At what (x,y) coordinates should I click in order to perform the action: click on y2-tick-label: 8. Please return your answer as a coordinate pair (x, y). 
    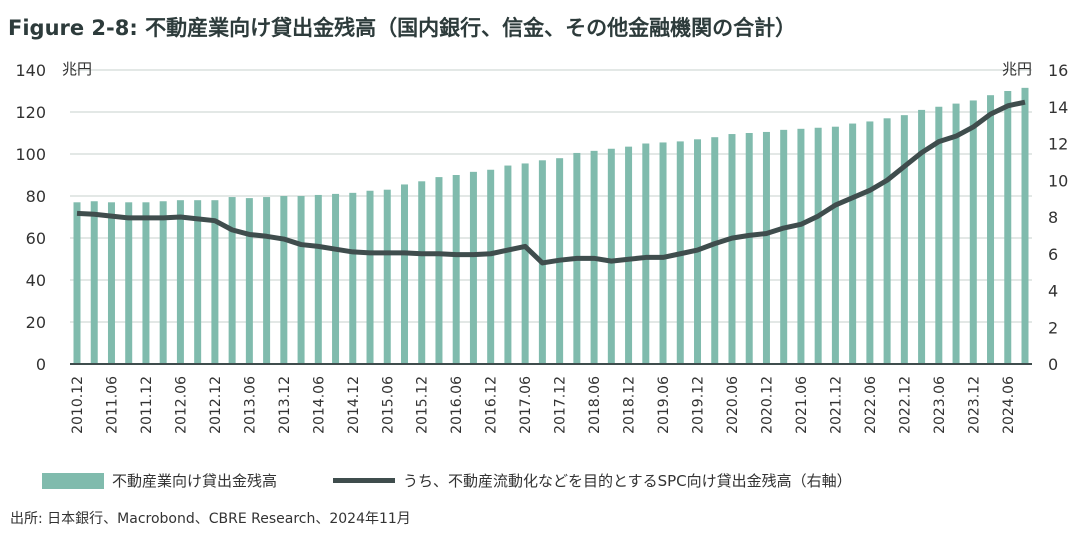
    Looking at the image, I should click on (1053, 217).